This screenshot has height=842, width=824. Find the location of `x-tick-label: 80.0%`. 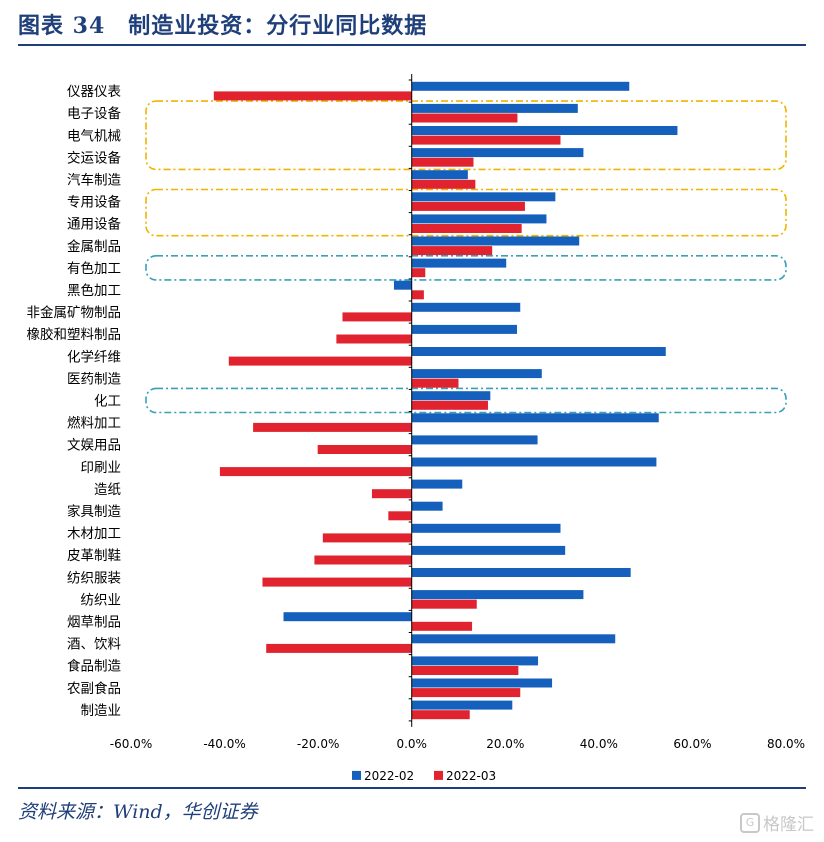

x-tick-label: 80.0% is located at coordinates (786, 744).